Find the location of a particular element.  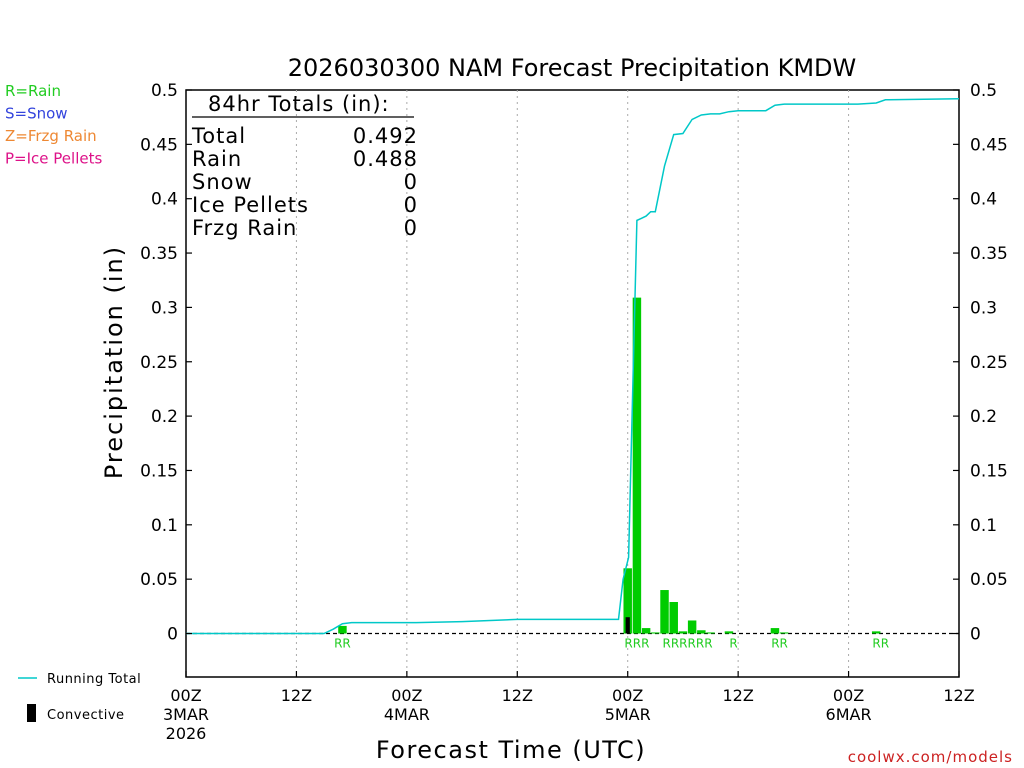

y-axis-label: Precipitation (in) is located at coordinates (114, 362).